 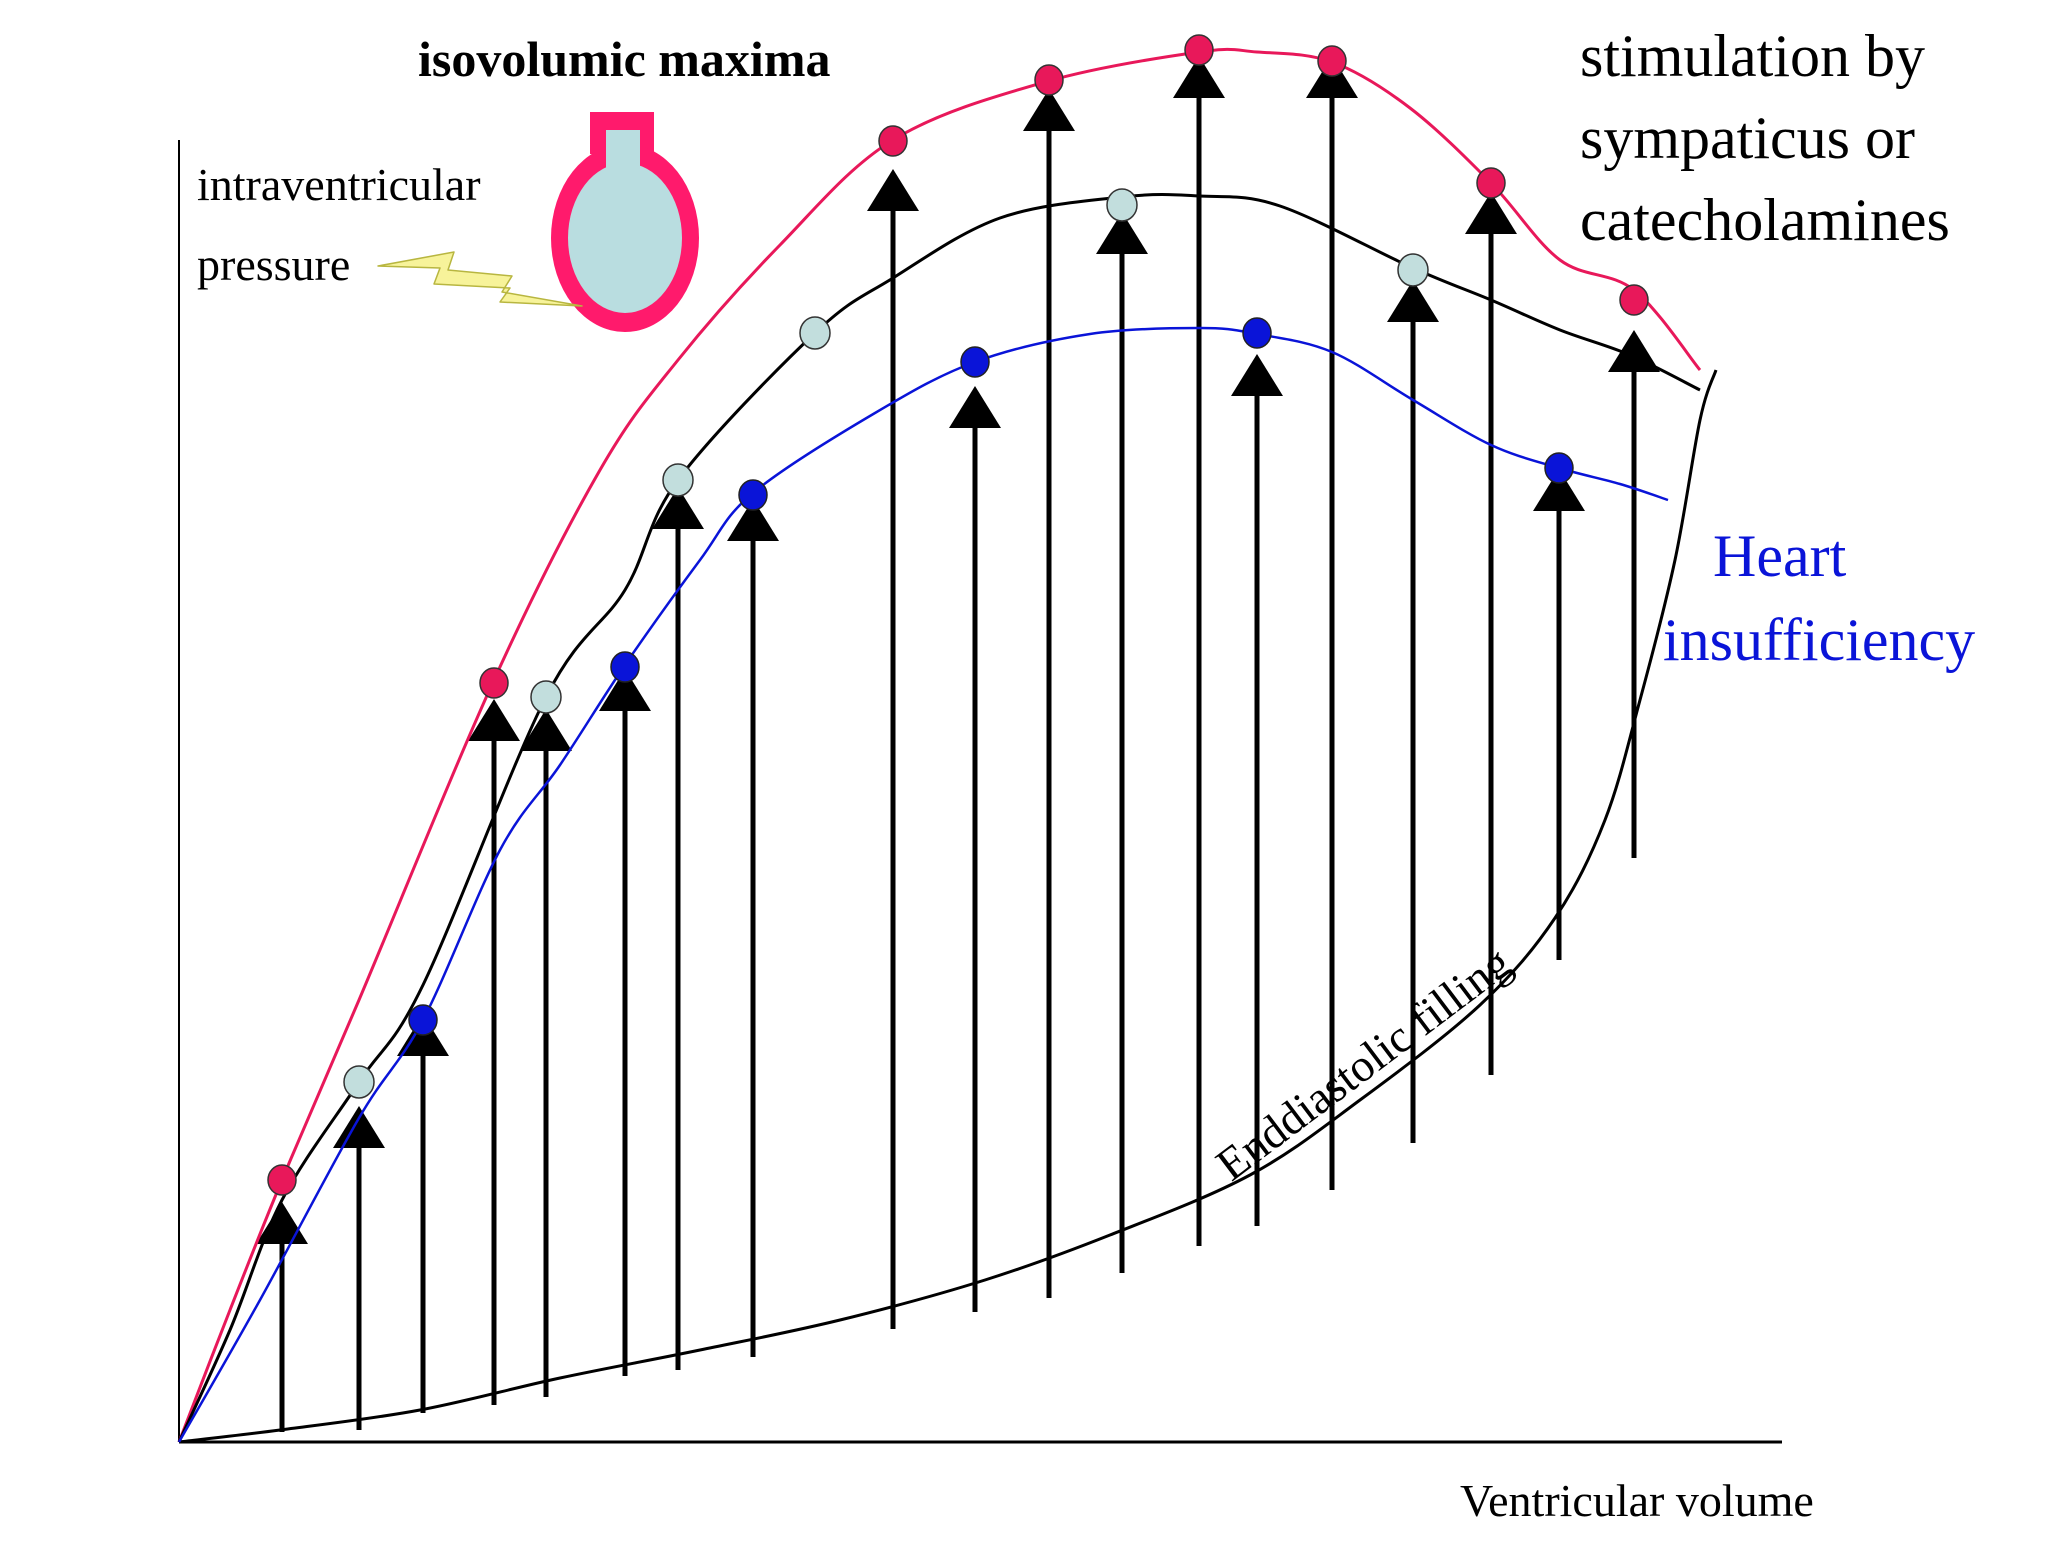 I want to click on stimulation-label-line-2: sympaticus or, so click(x=1747, y=138).